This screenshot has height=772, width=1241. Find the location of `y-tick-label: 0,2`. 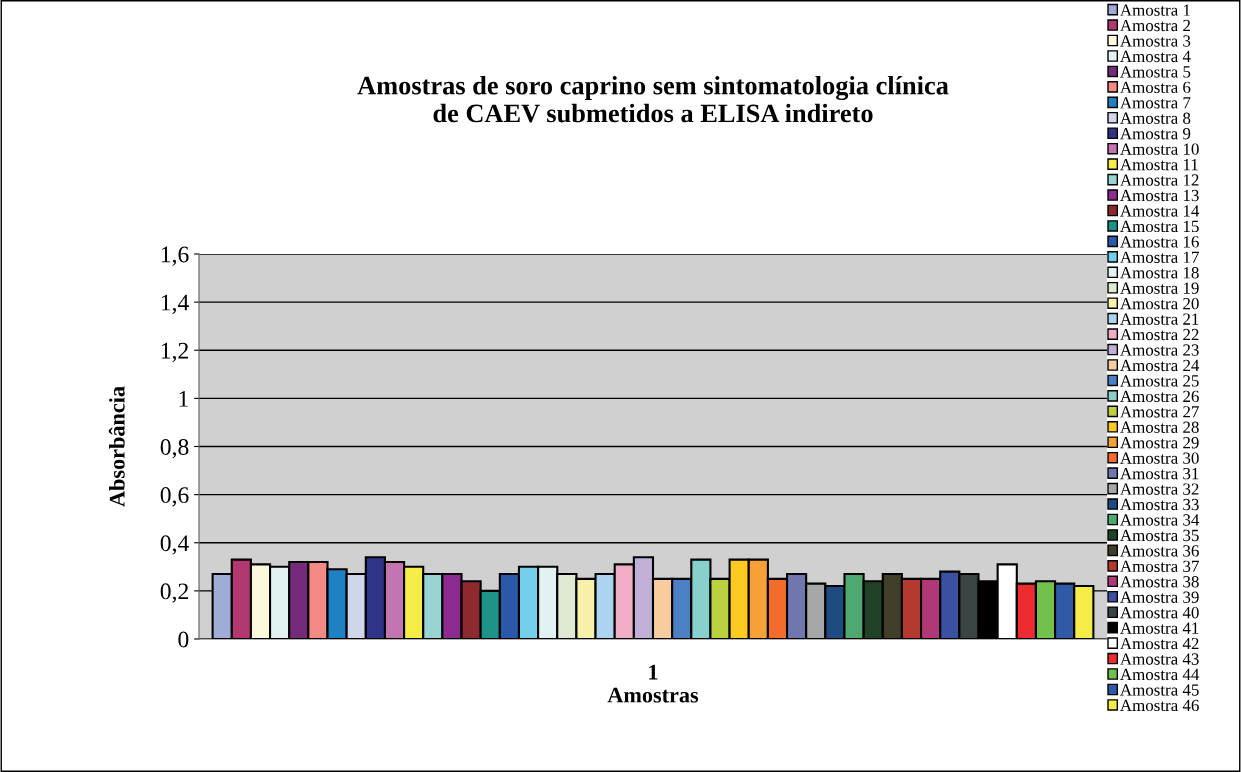

y-tick-label: 0,2 is located at coordinates (174, 593).